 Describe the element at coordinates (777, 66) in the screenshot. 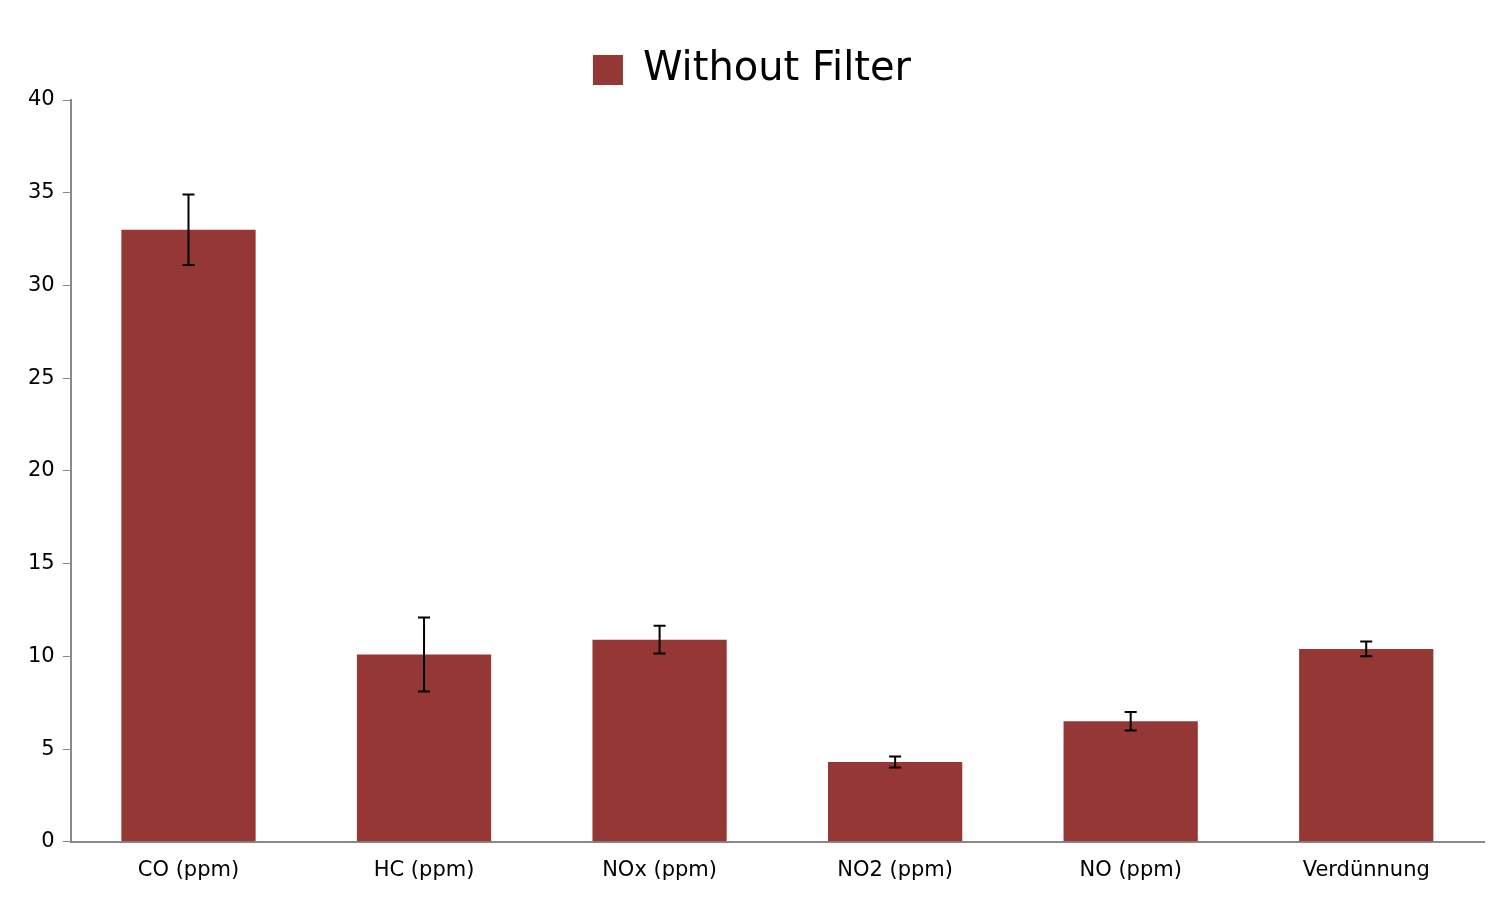

I see `legend-label: Without Filter` at that location.